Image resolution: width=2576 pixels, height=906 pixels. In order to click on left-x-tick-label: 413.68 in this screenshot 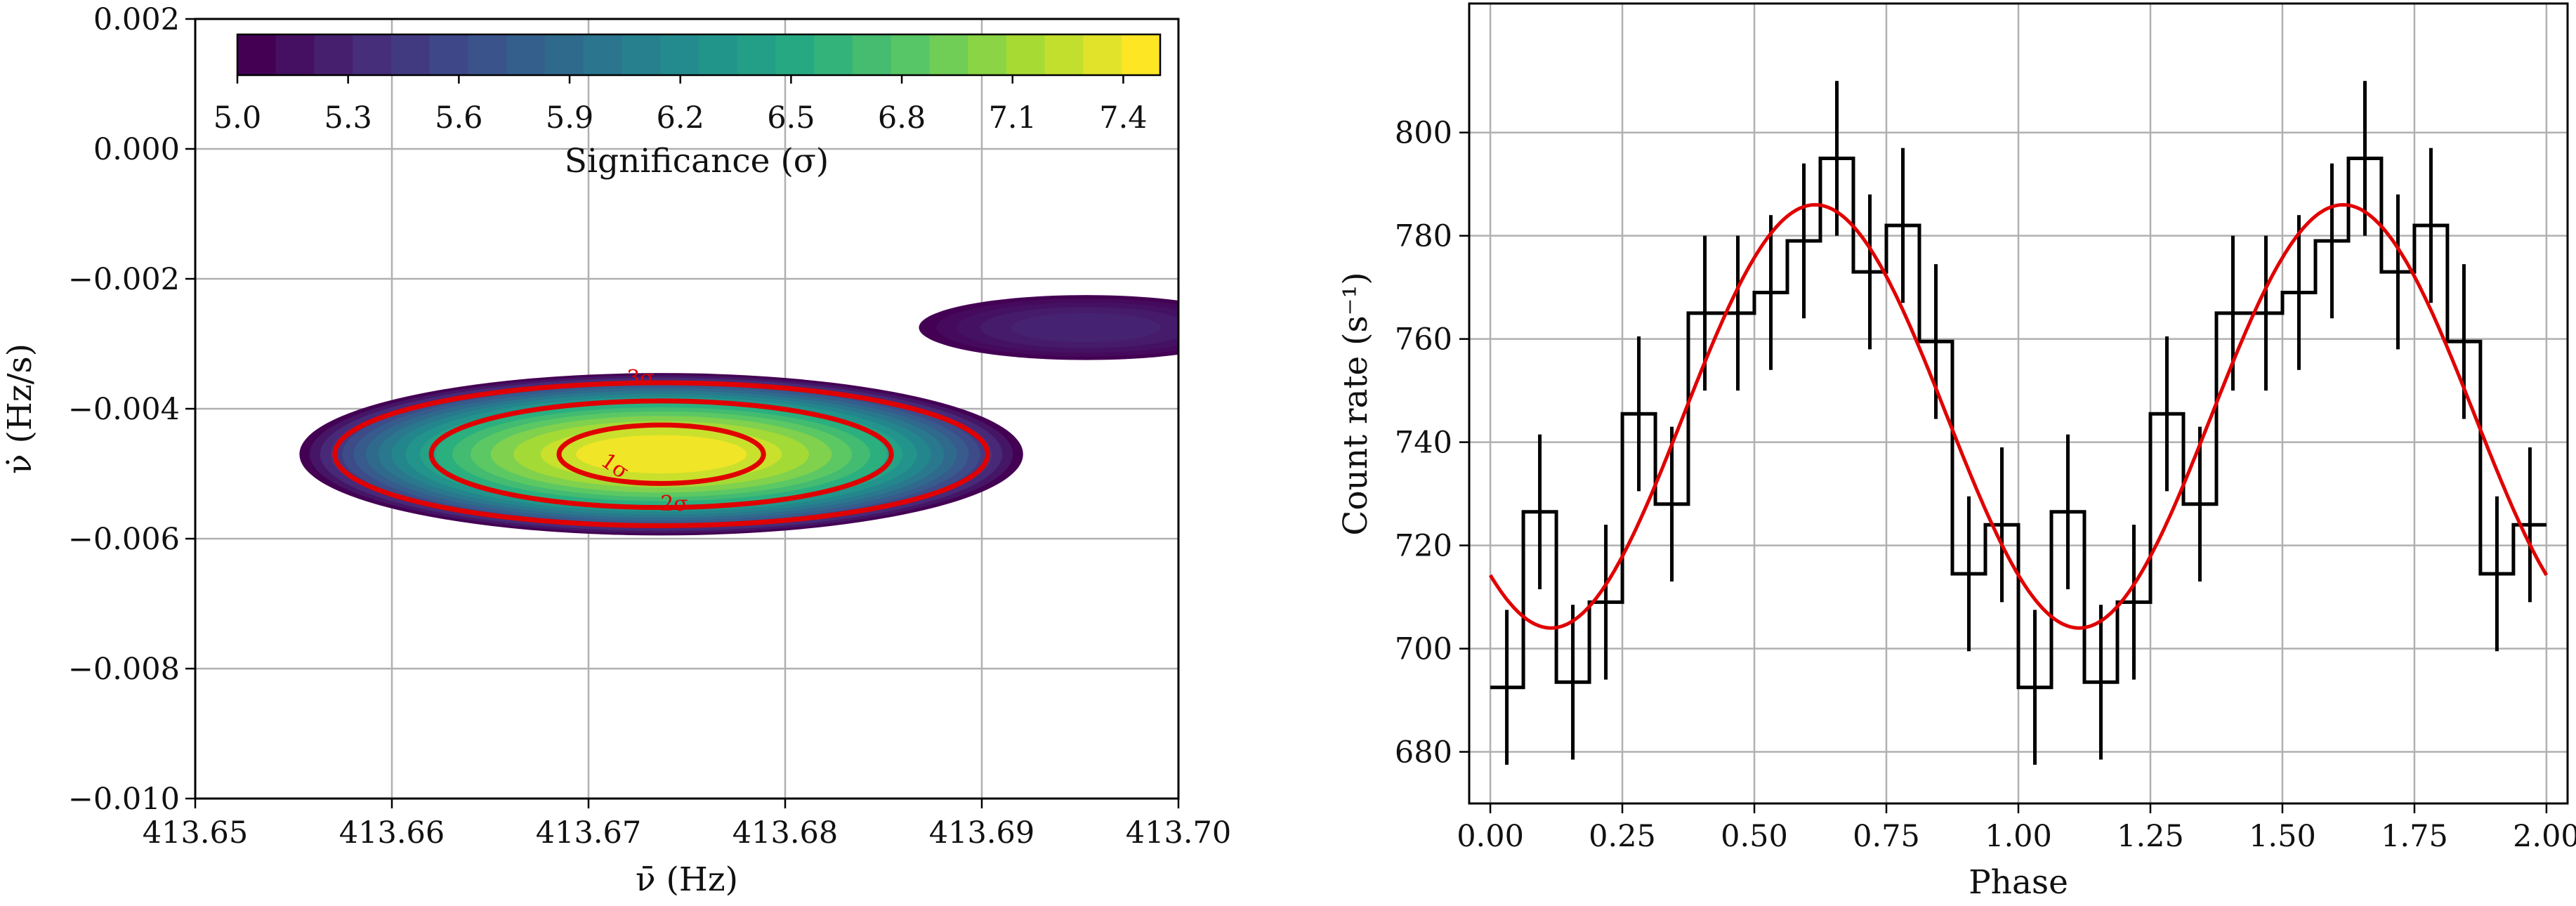, I will do `click(785, 833)`.